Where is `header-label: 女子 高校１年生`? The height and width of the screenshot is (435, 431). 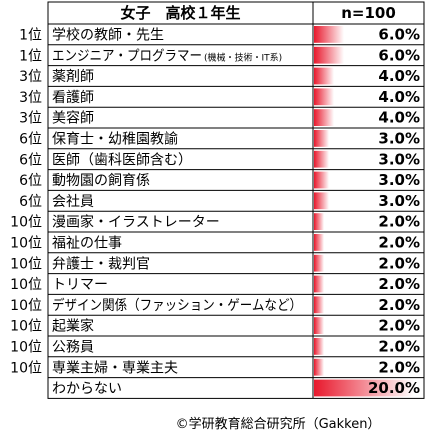 header-label: 女子 高校１年生 is located at coordinates (180, 13).